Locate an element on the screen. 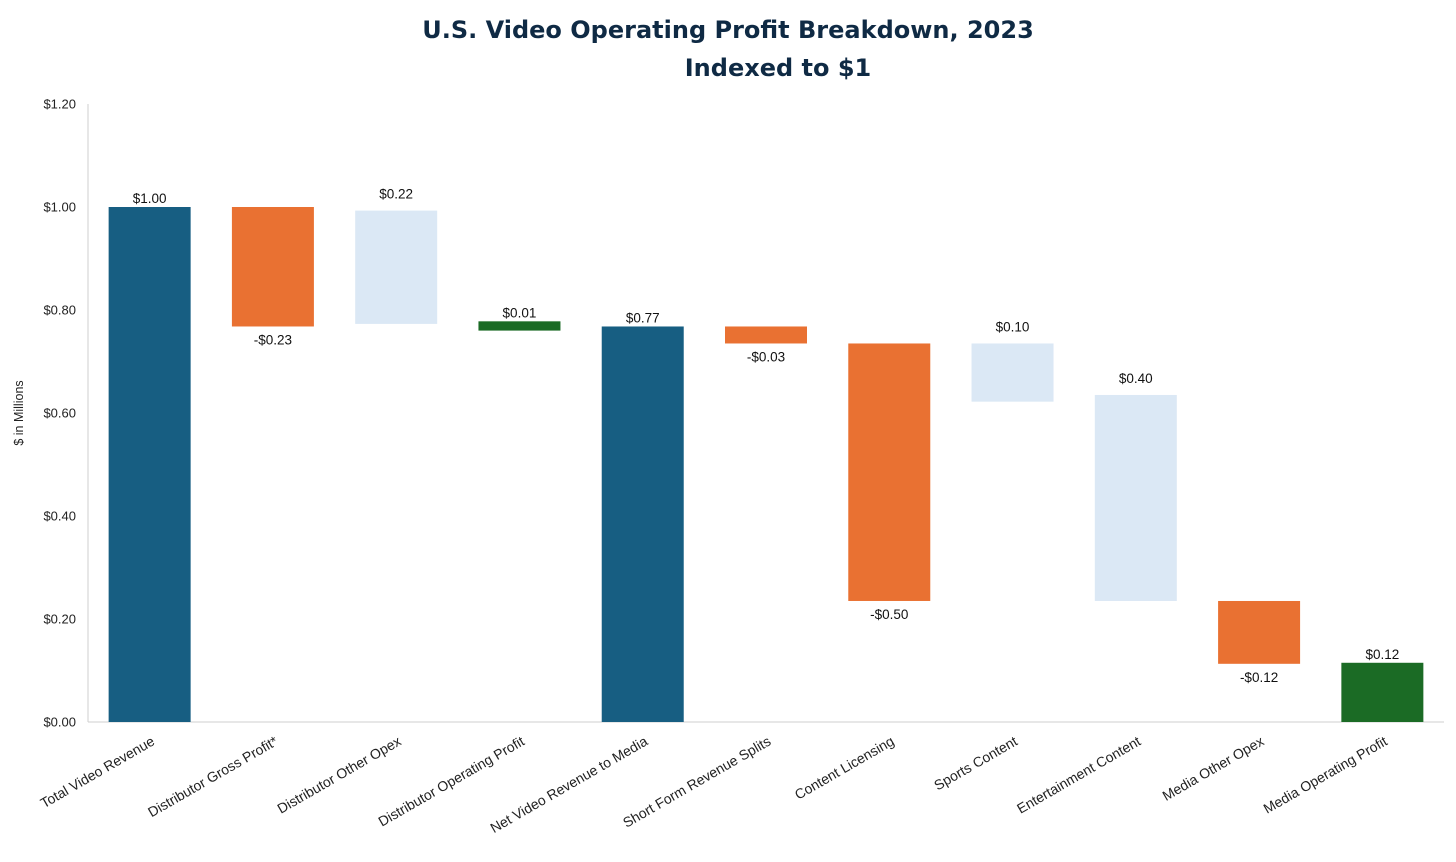 This screenshot has height=862, width=1456. x-tick-label: Content Licensing is located at coordinates (844, 768).